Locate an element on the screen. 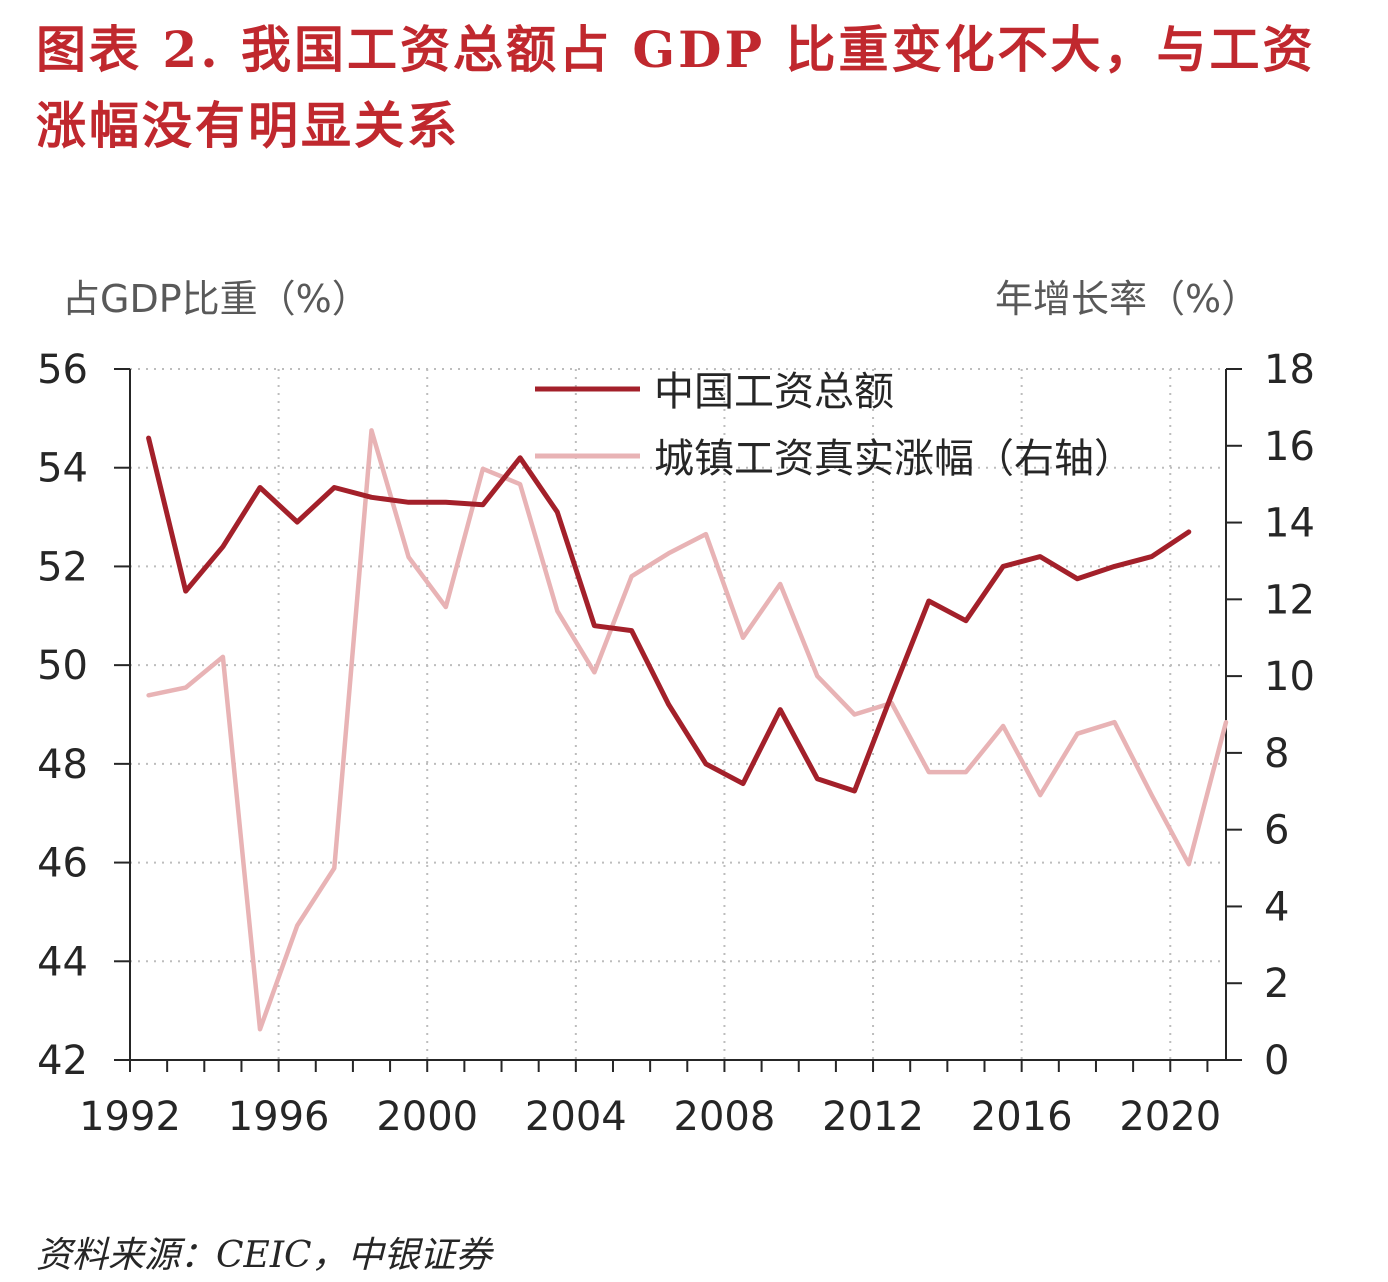  legend: 中国工资总额 城镇工资真实涨幅（右轴） is located at coordinates (834, 425).